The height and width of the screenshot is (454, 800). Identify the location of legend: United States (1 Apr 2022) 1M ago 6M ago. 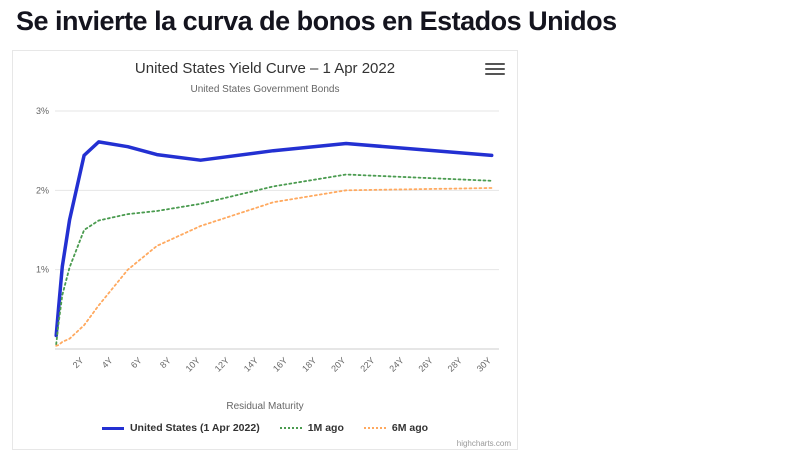
(265, 428).